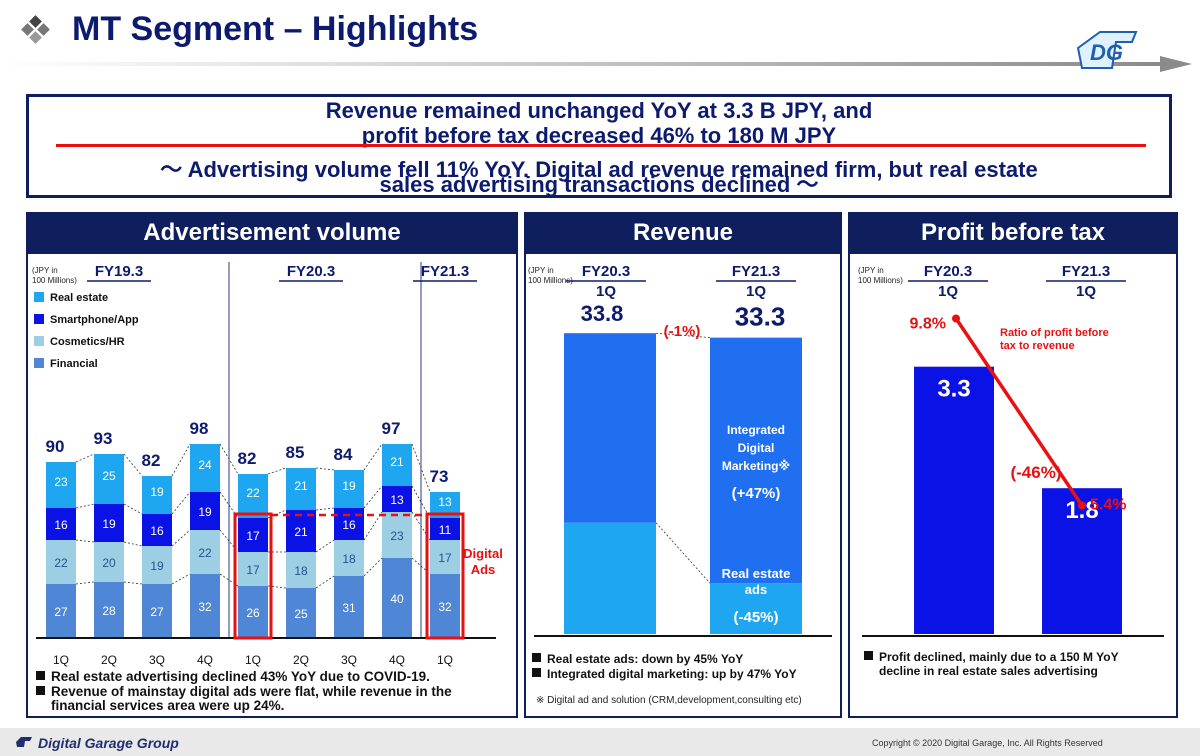  I want to click on dg-logo: DG, so click(1107, 50).